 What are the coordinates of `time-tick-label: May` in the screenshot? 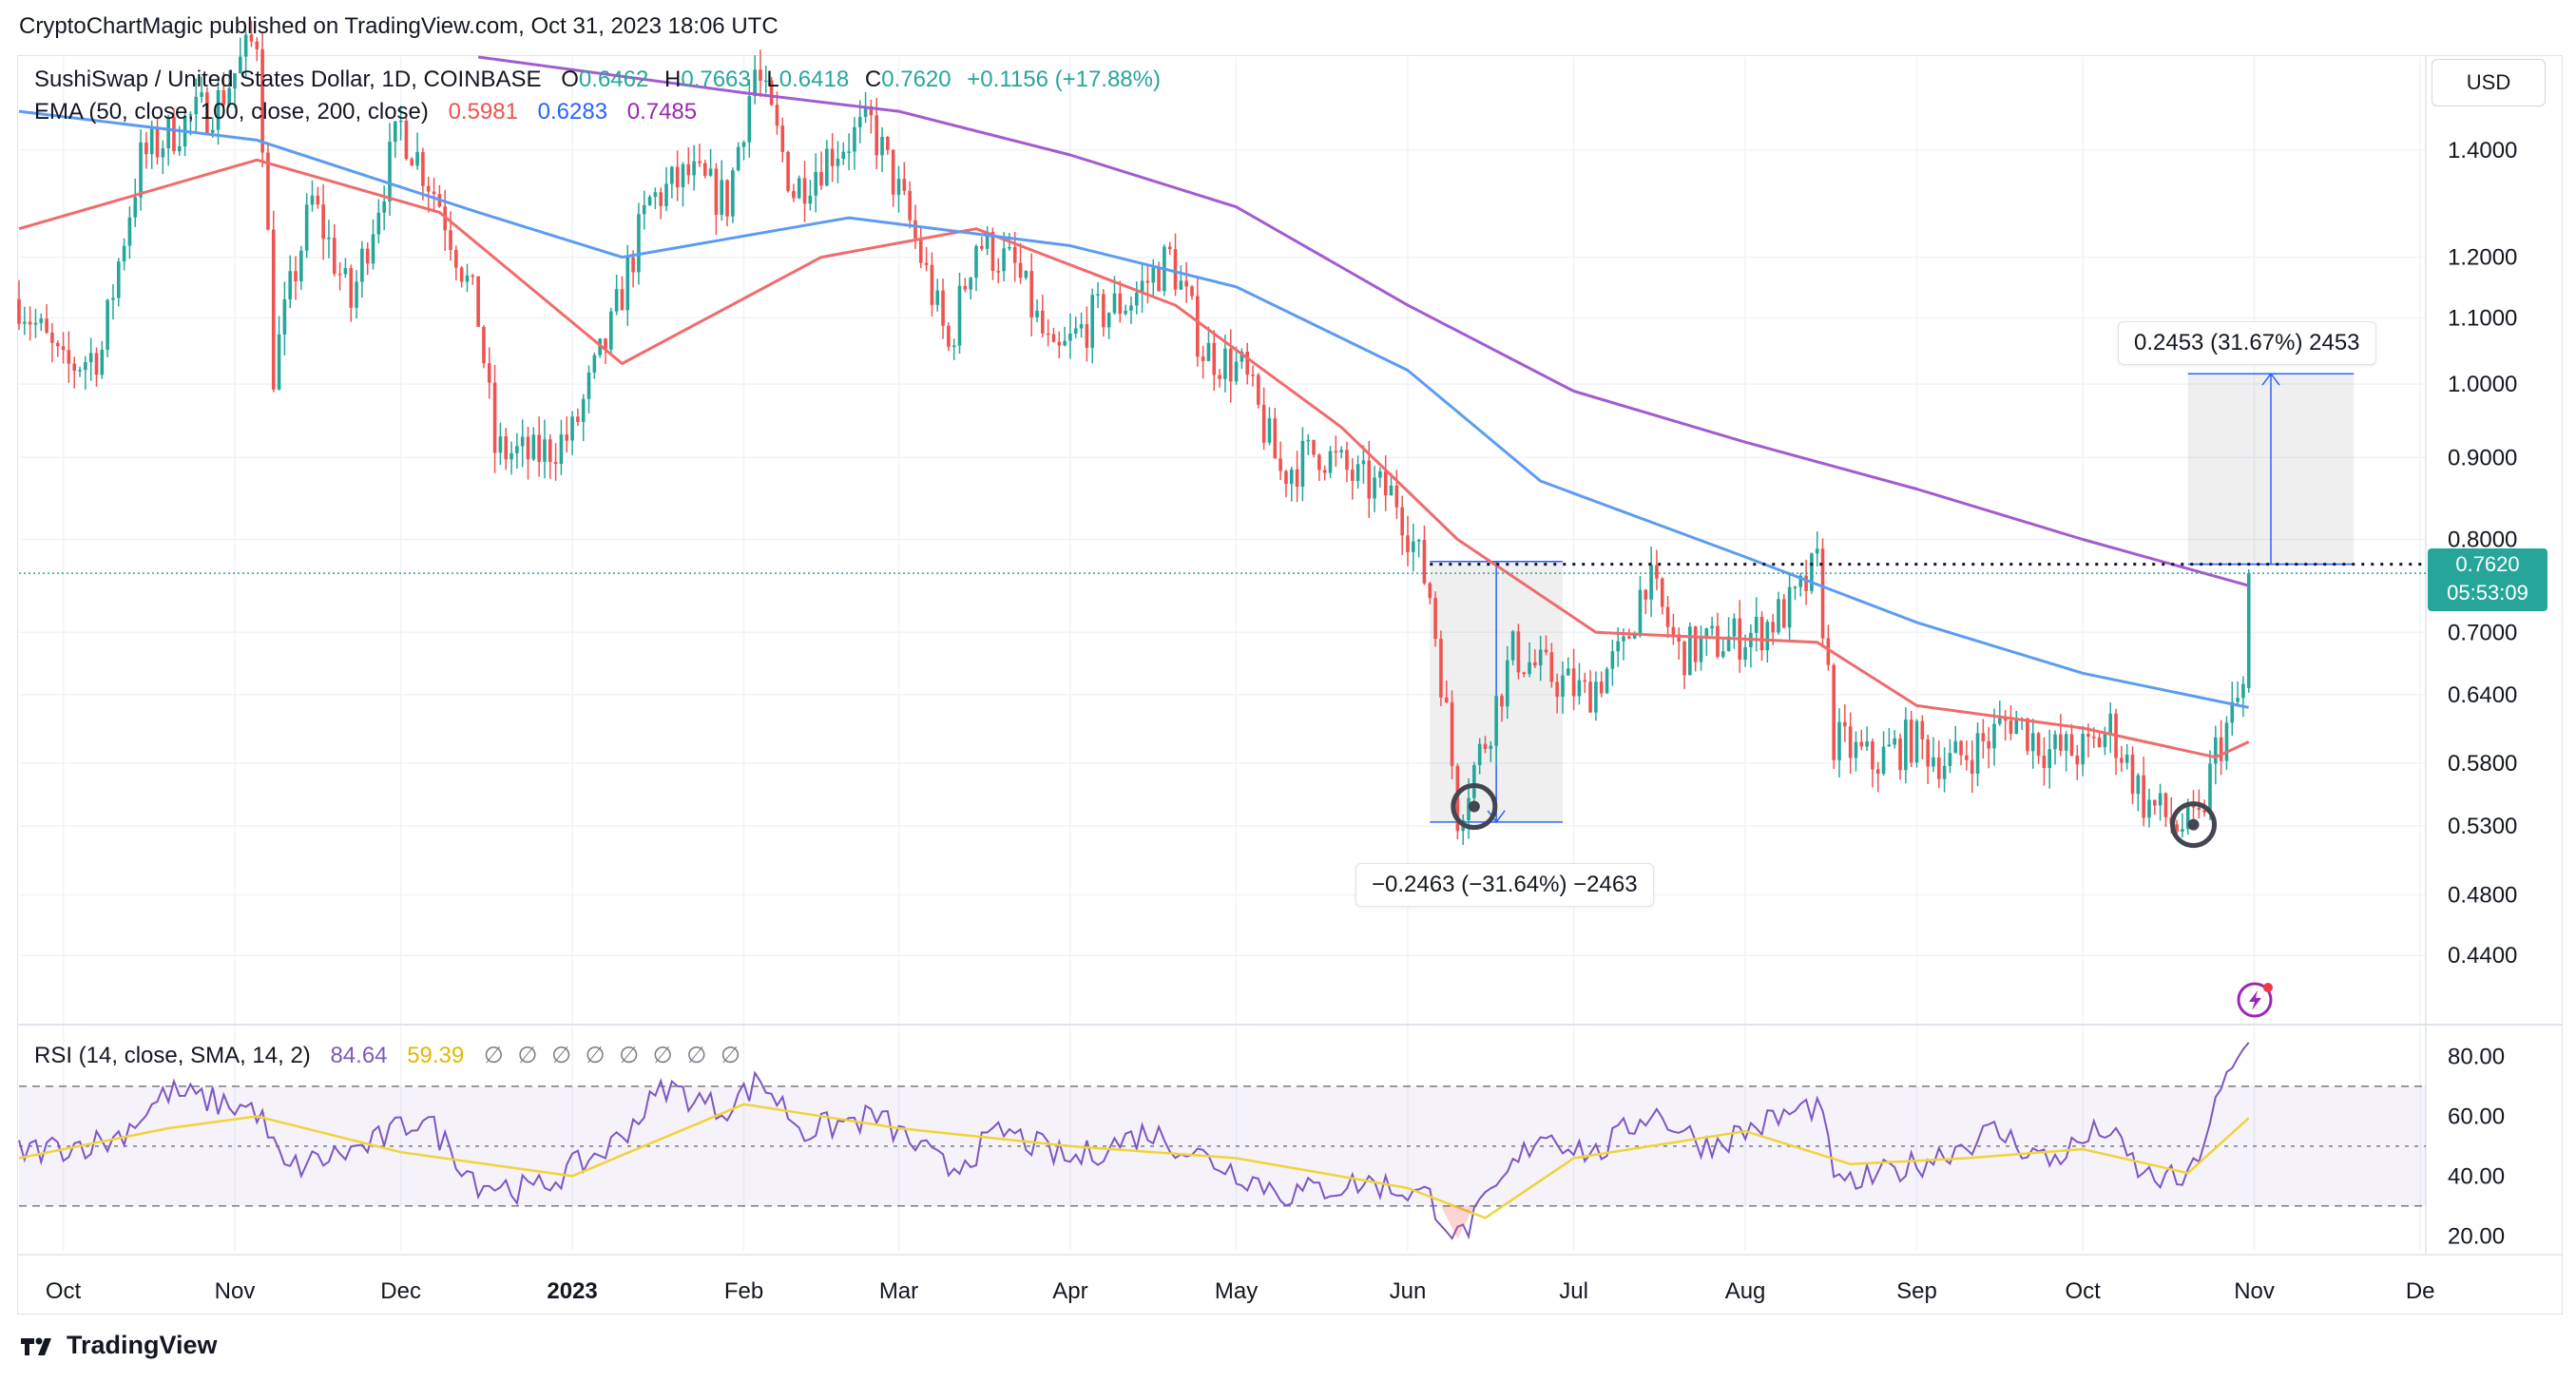 It's located at (1237, 1291).